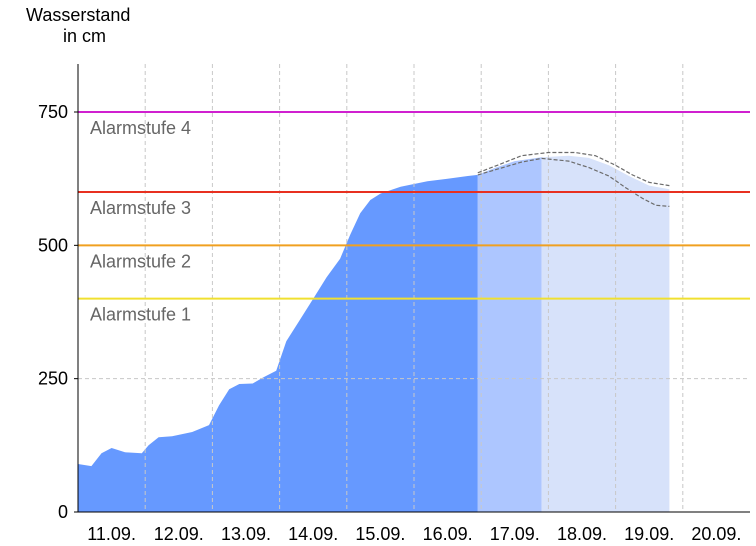 The image size is (756, 546). I want to click on y-axis-title-line-2: in cm, so click(84, 36).